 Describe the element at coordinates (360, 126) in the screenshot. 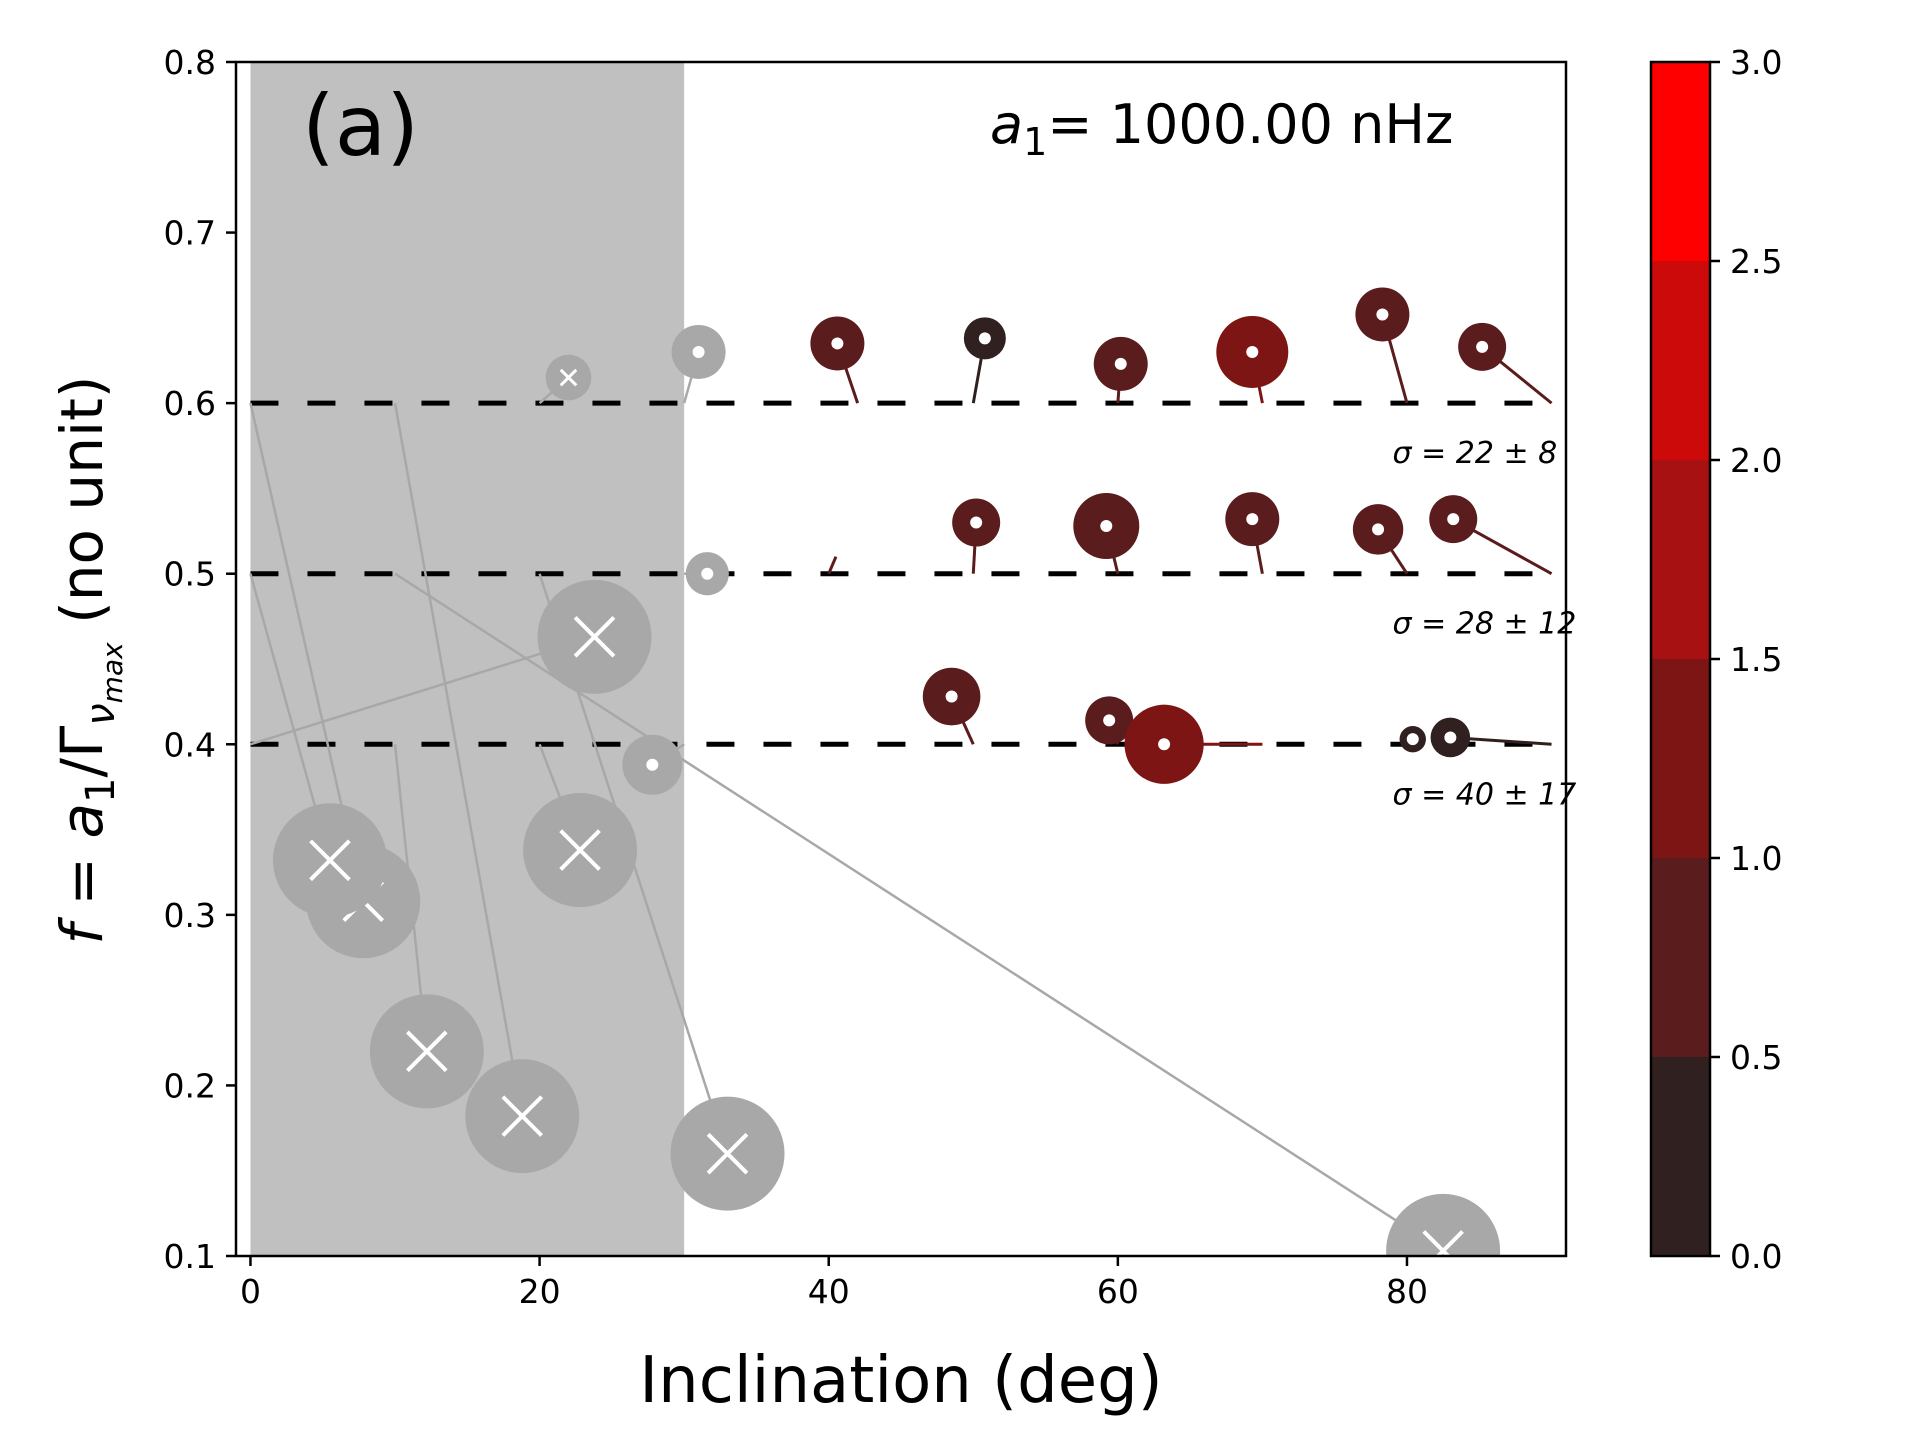

I see `panel-label: (a)` at that location.